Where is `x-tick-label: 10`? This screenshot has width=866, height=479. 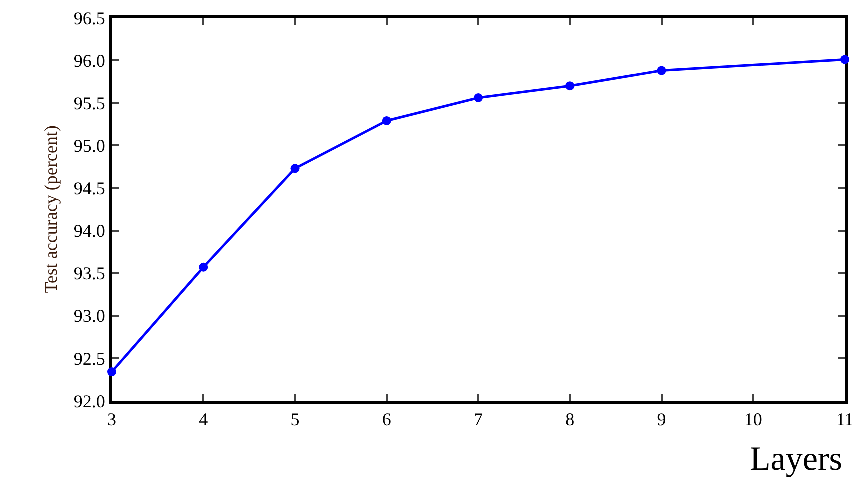
x-tick-label: 10 is located at coordinates (753, 420).